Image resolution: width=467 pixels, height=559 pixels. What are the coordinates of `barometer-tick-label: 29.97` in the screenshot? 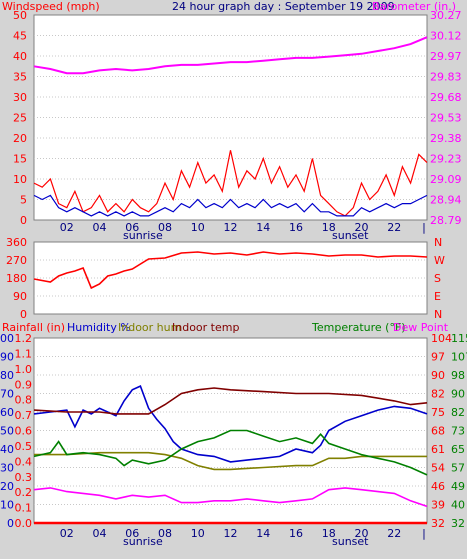 It's located at (446, 56).